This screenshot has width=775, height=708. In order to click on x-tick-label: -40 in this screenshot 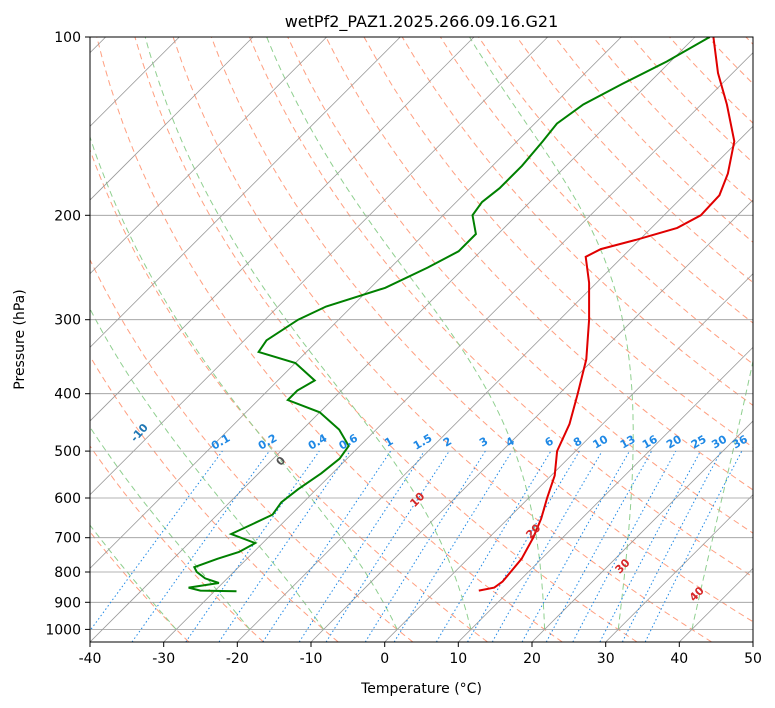, I will do `click(90, 659)`.